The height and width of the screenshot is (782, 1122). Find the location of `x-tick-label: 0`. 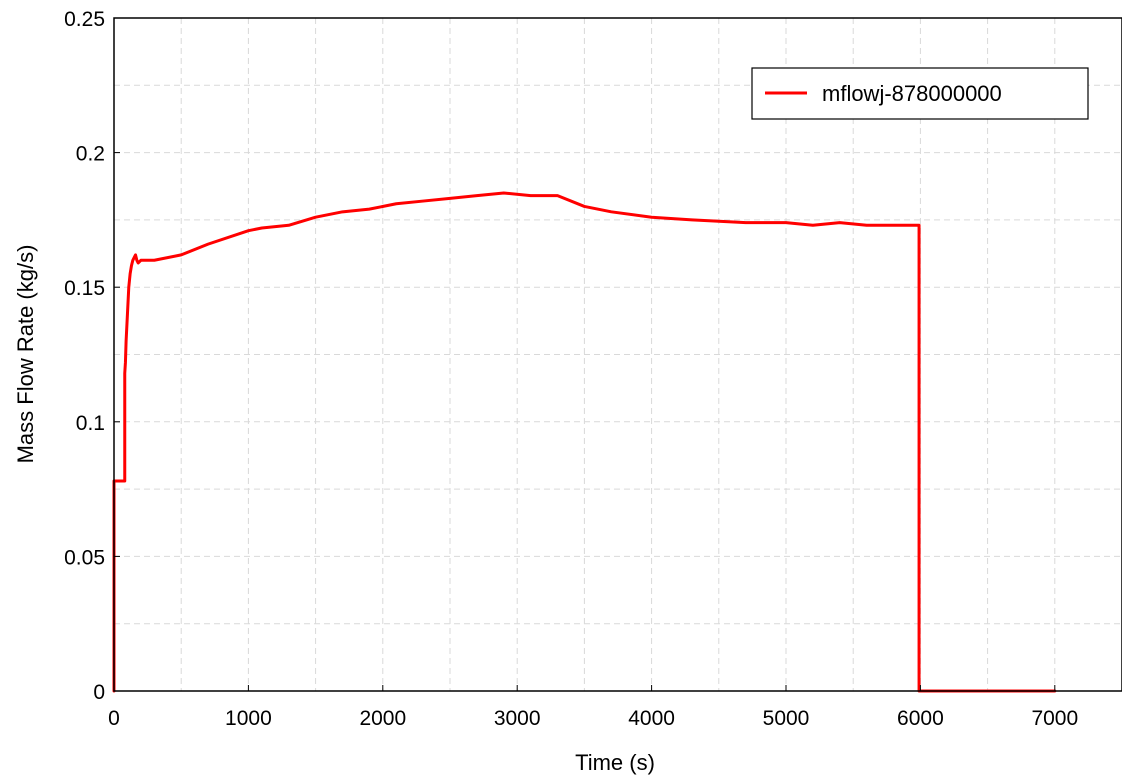

x-tick-label: 0 is located at coordinates (114, 718).